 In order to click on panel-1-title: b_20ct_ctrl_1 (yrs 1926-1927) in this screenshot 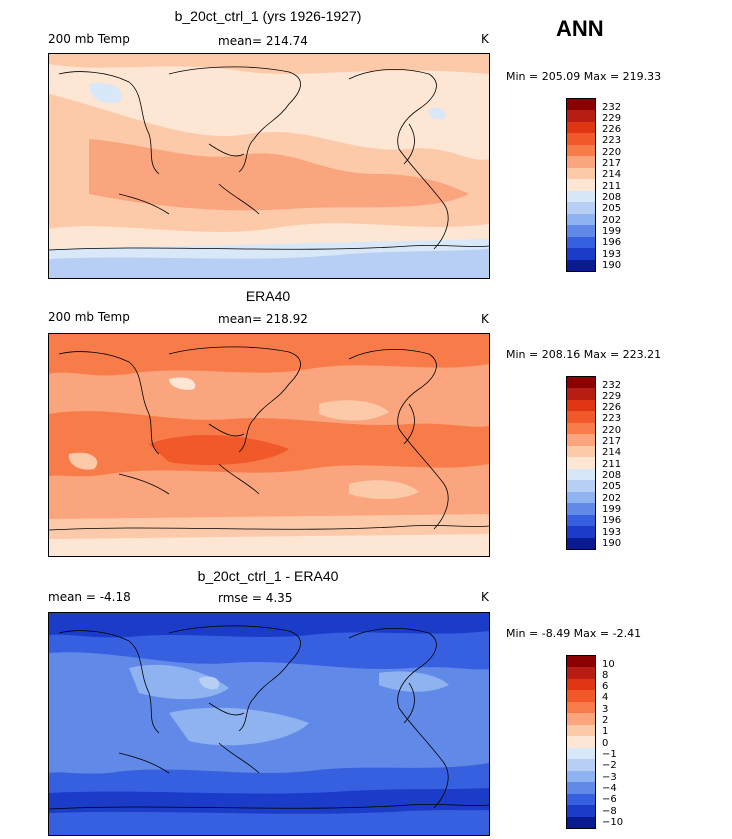, I will do `click(268, 16)`.